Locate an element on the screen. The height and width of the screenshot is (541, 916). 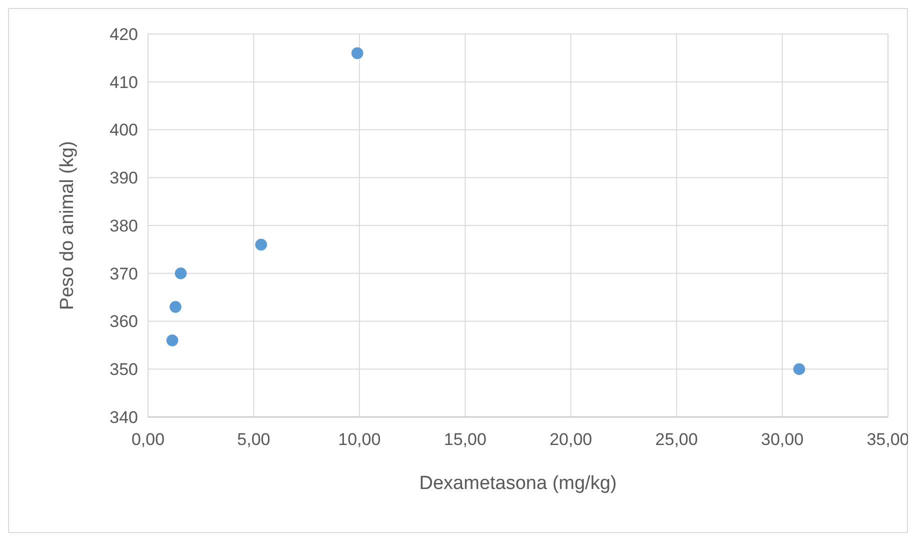
y-tick-label: 410 is located at coordinates (124, 82).